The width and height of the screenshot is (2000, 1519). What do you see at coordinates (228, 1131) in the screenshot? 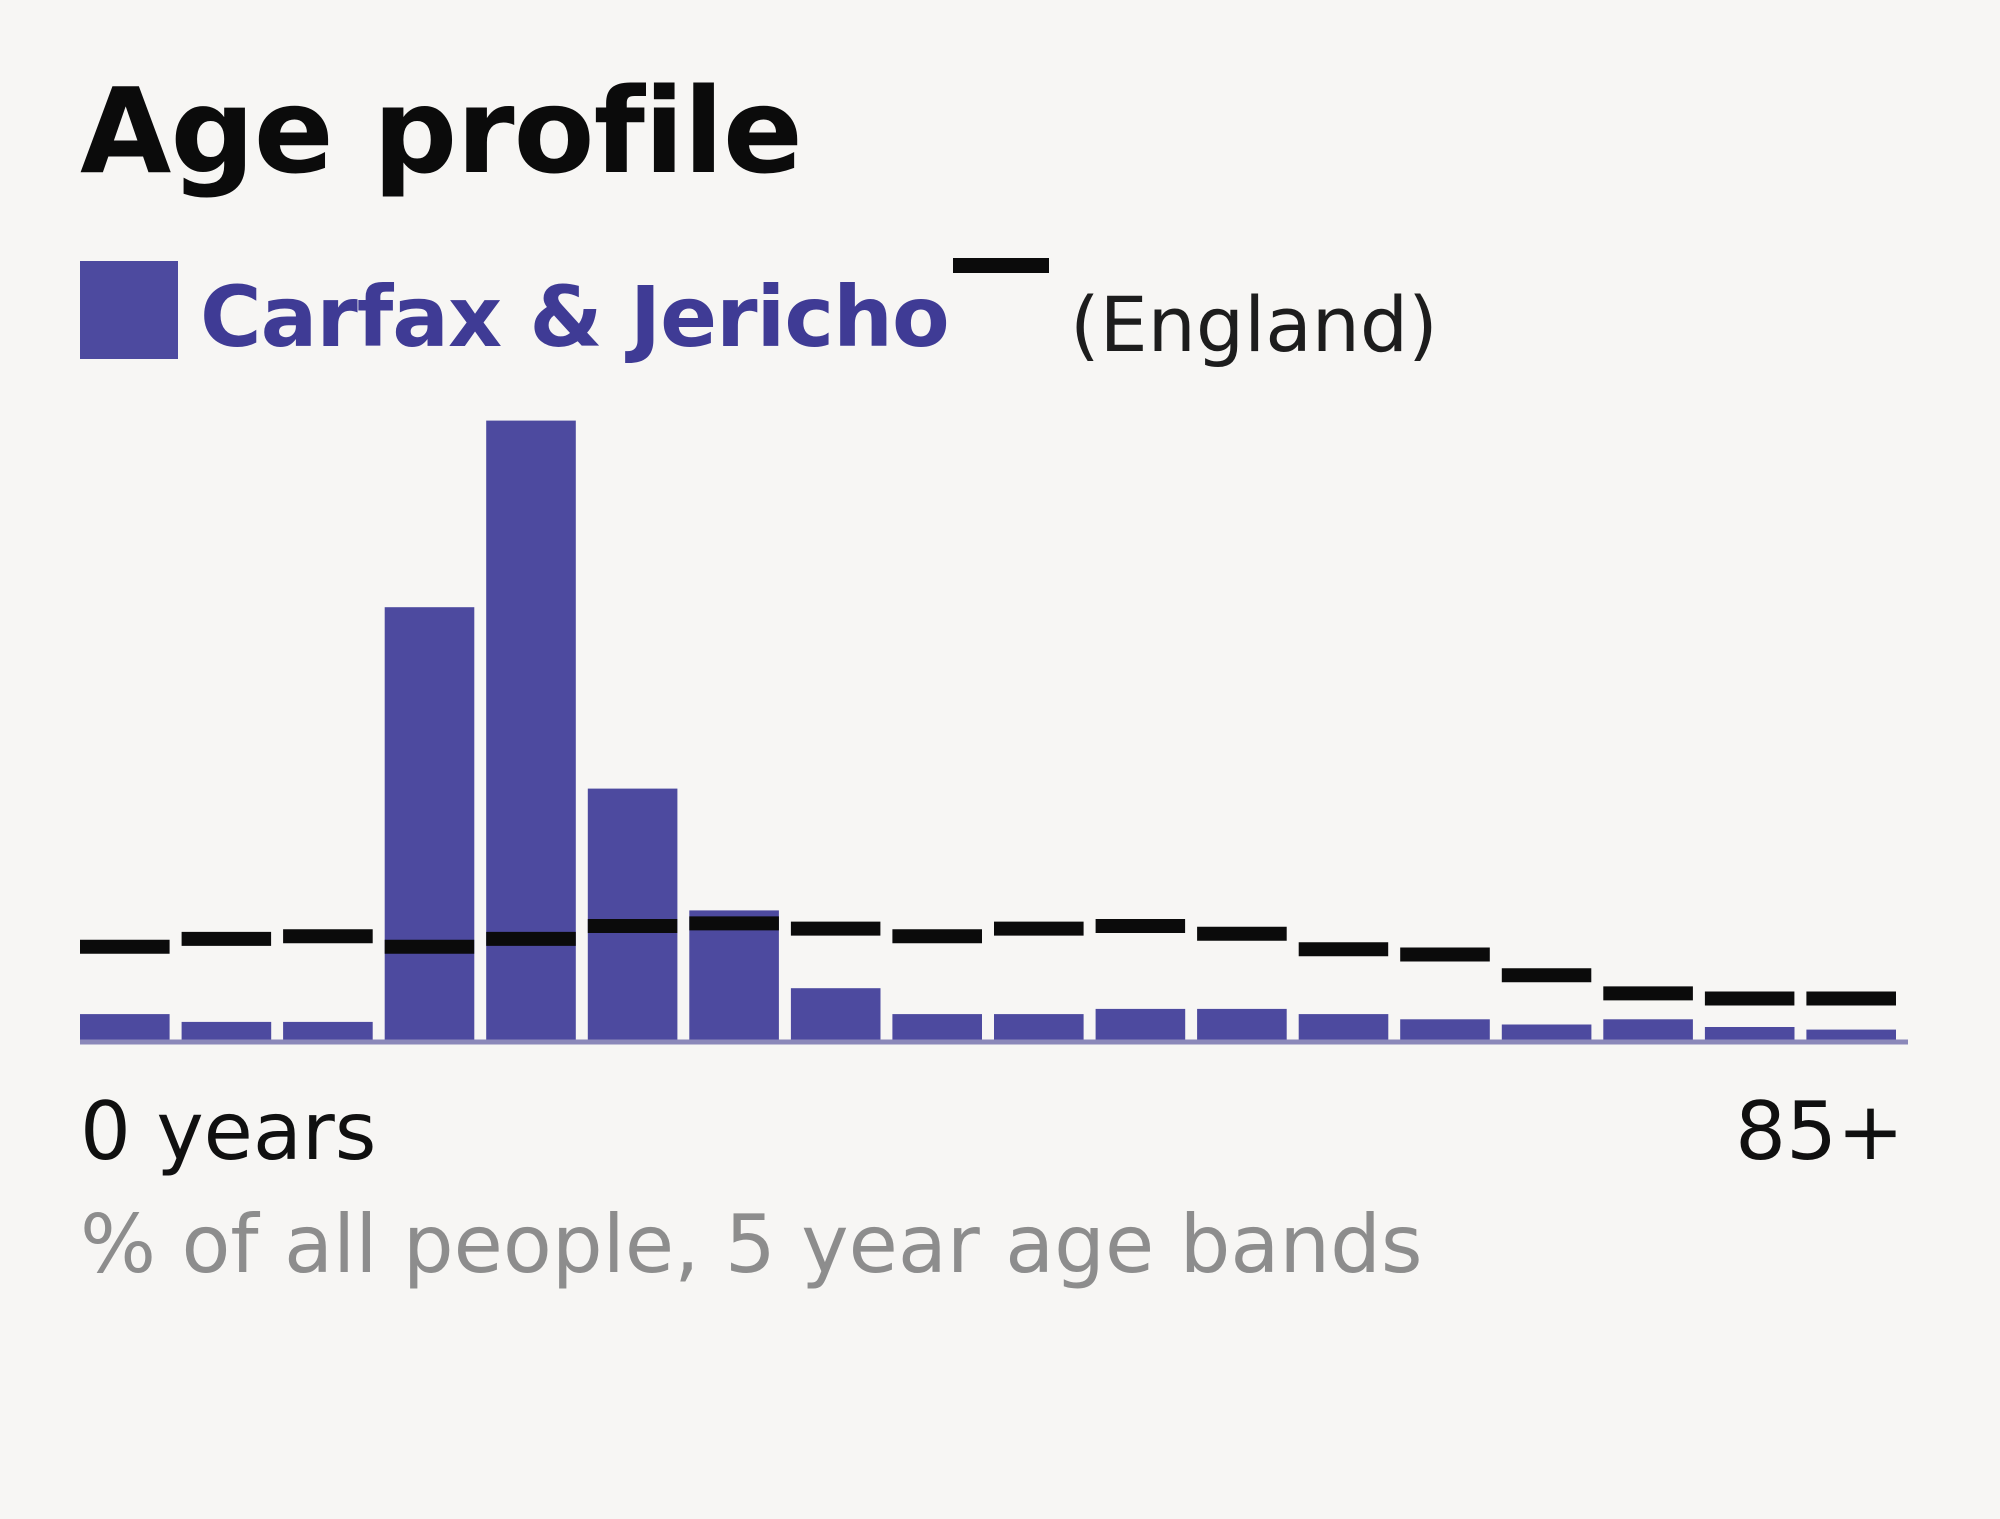
I see `x-axis-start-label: 0 years` at bounding box center [228, 1131].